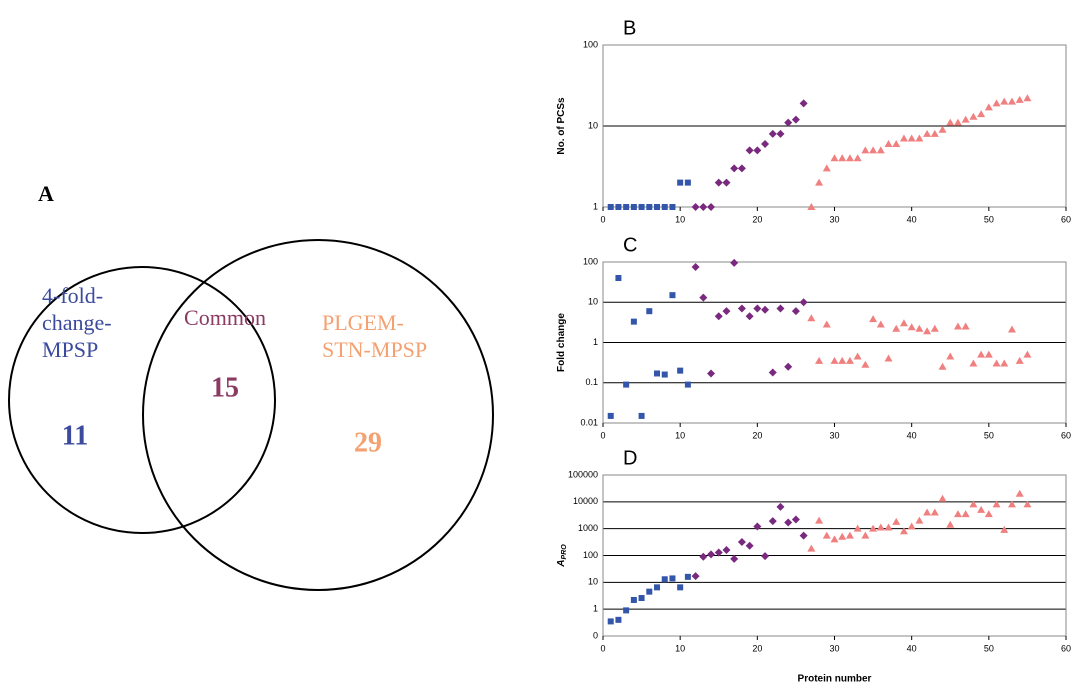 This screenshot has height=685, width=1076. What do you see at coordinates (757, 435) in the screenshot?
I see `x-tick-label: 20` at bounding box center [757, 435].